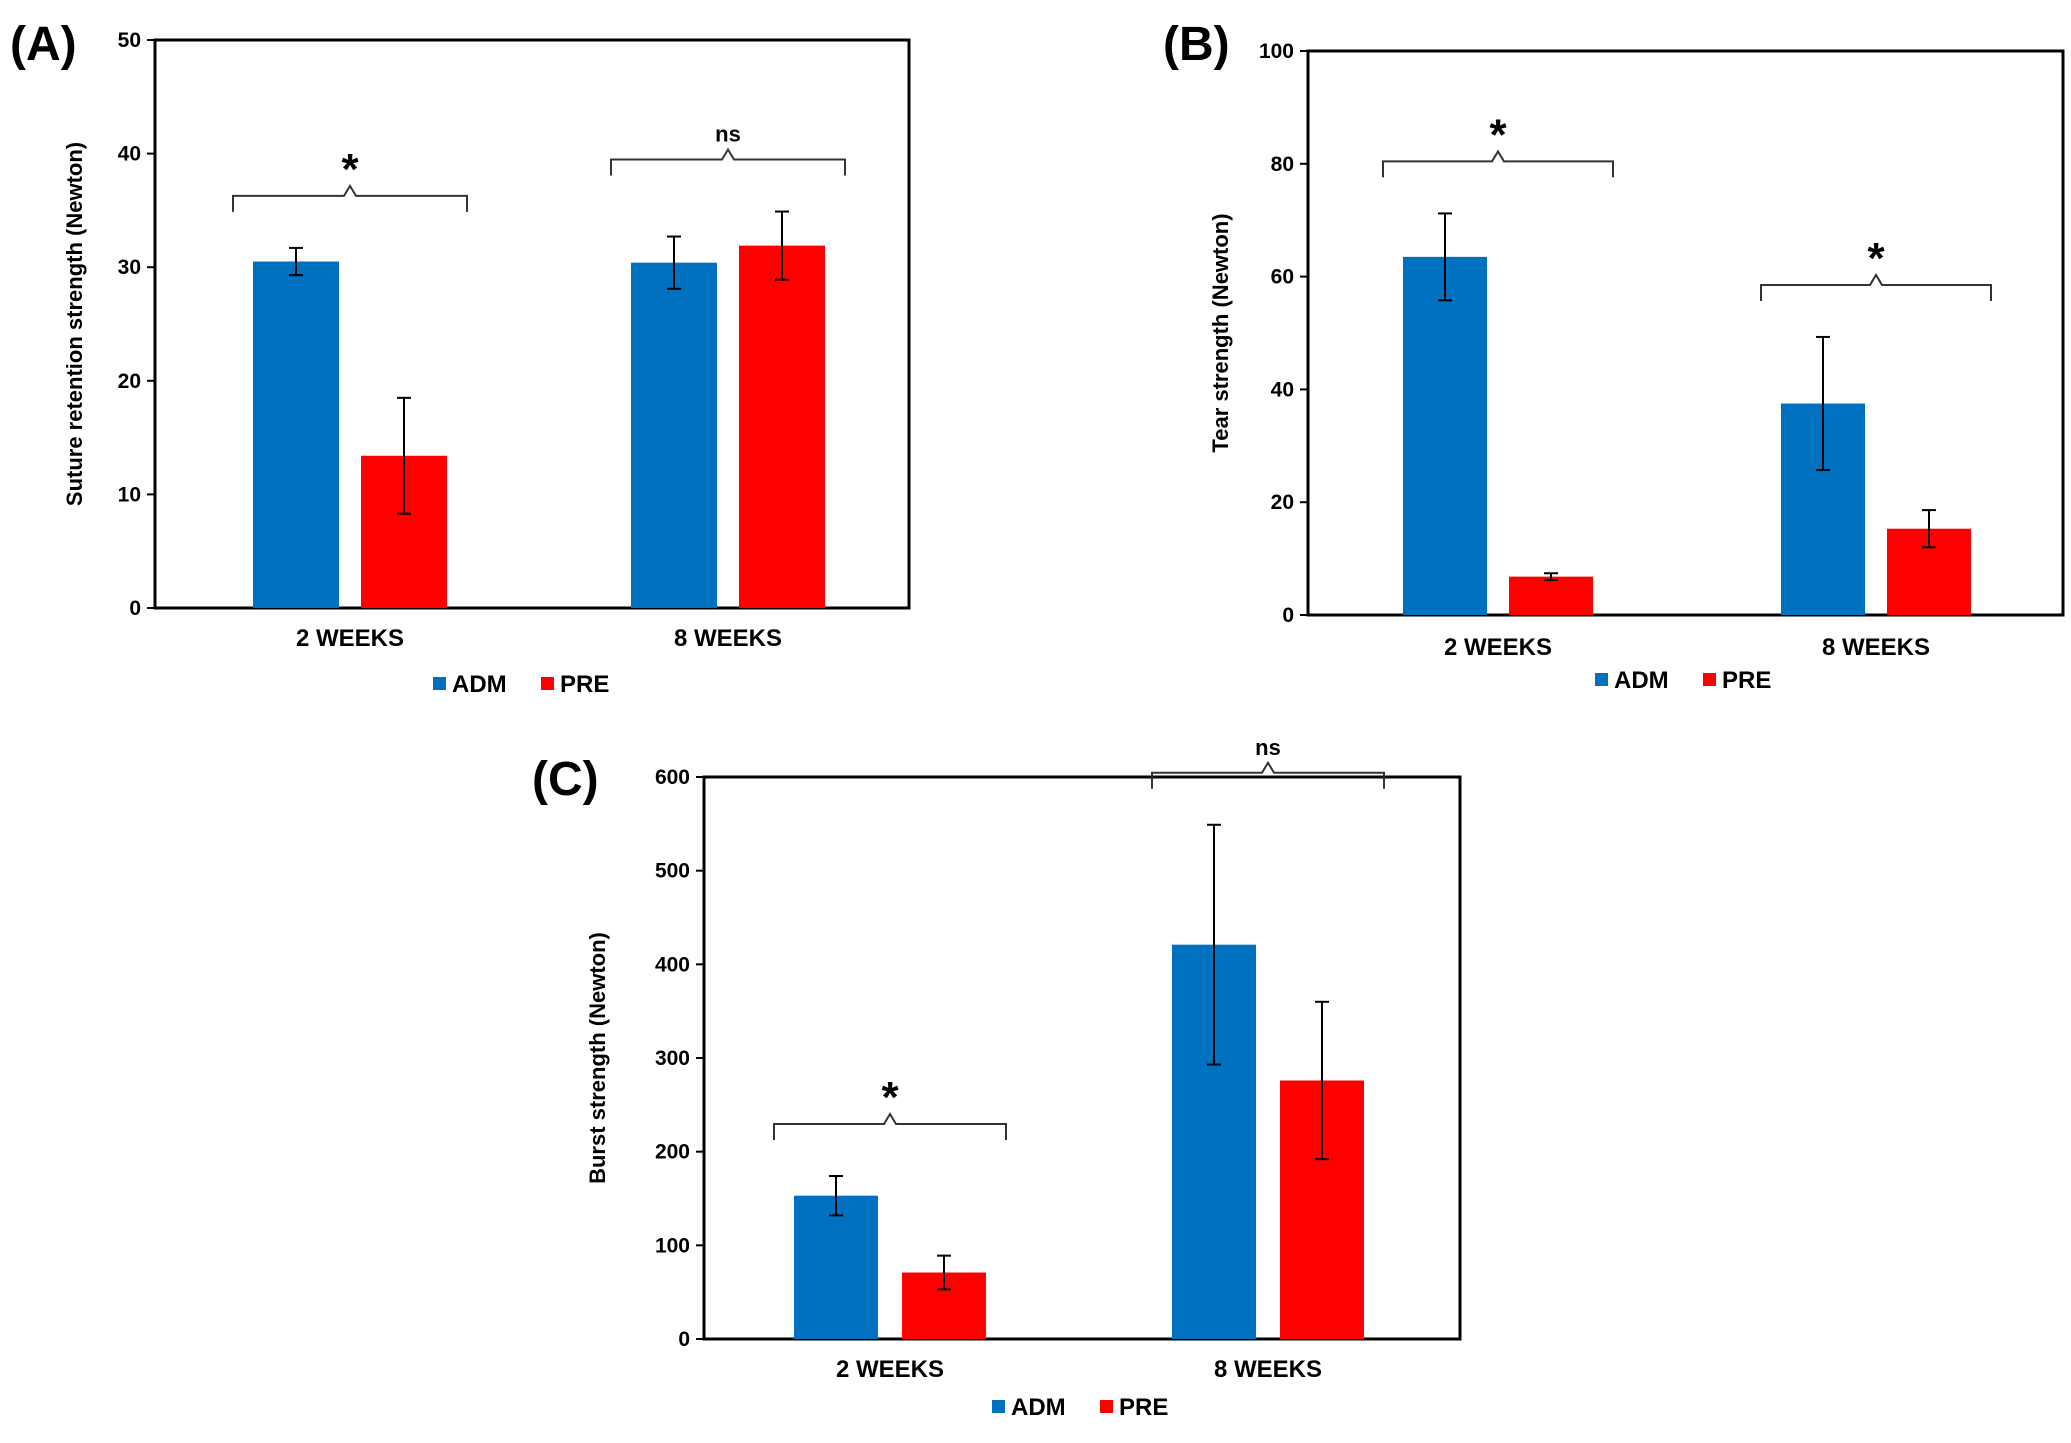  What do you see at coordinates (672, 777) in the screenshot?
I see `y-tick-label: 600` at bounding box center [672, 777].